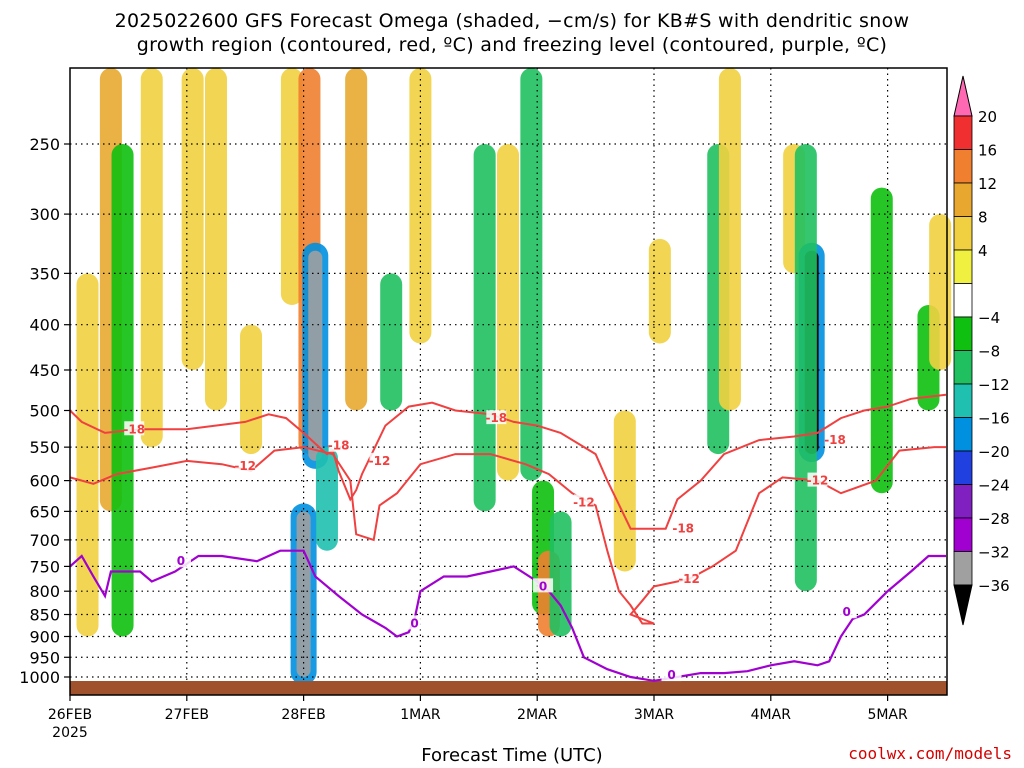 This screenshot has width=1024, height=768. I want to click on x-axis-label: Forecast Time (UTC), so click(512, 755).